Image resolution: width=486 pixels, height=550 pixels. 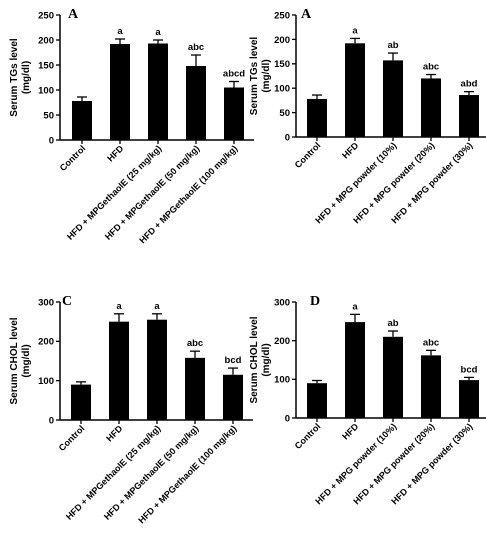 What do you see at coordinates (67, 301) in the screenshot?
I see `panel-letter: C` at bounding box center [67, 301].